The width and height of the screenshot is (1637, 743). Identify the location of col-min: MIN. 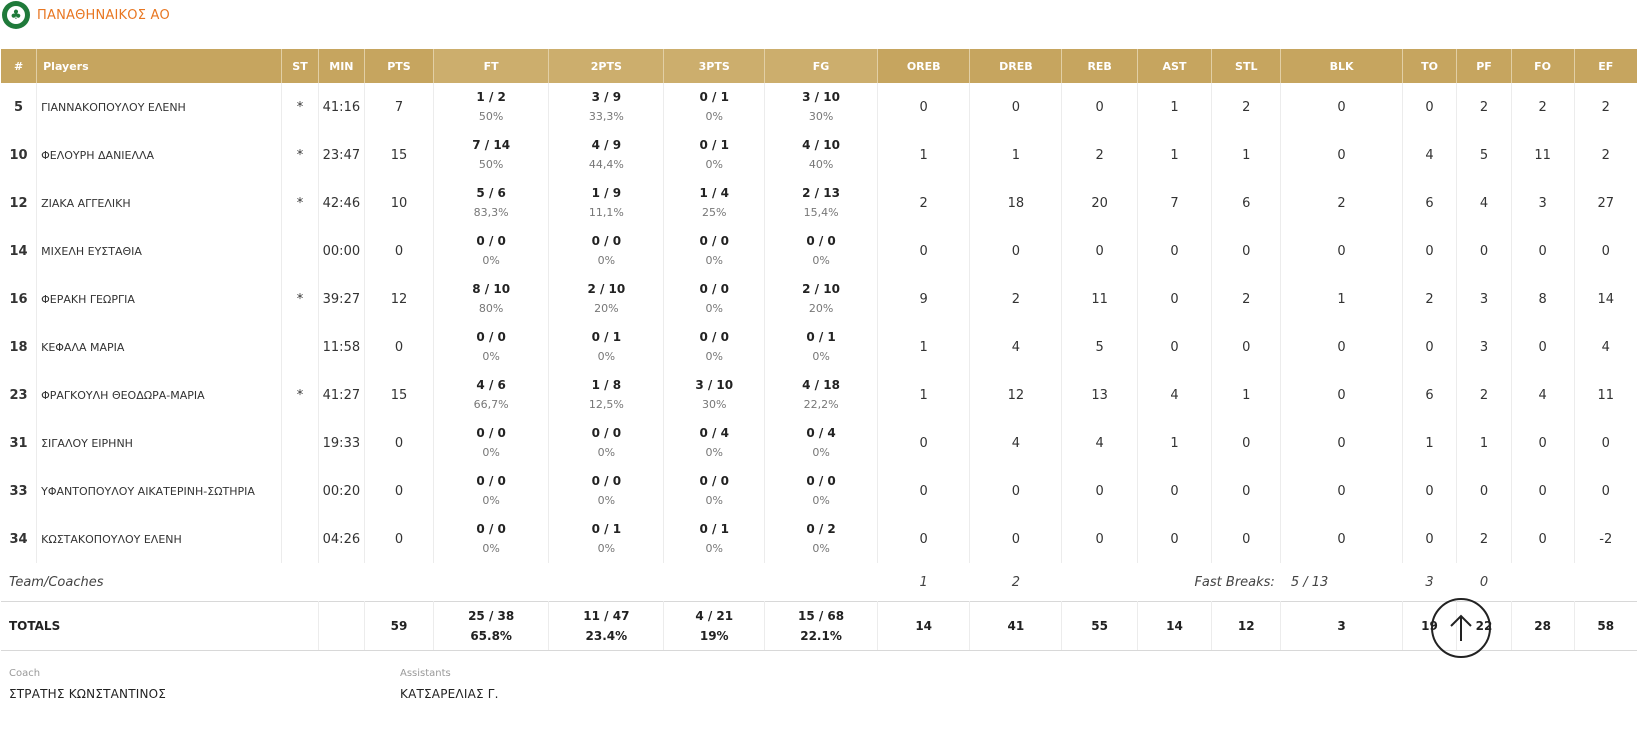
(341, 66).